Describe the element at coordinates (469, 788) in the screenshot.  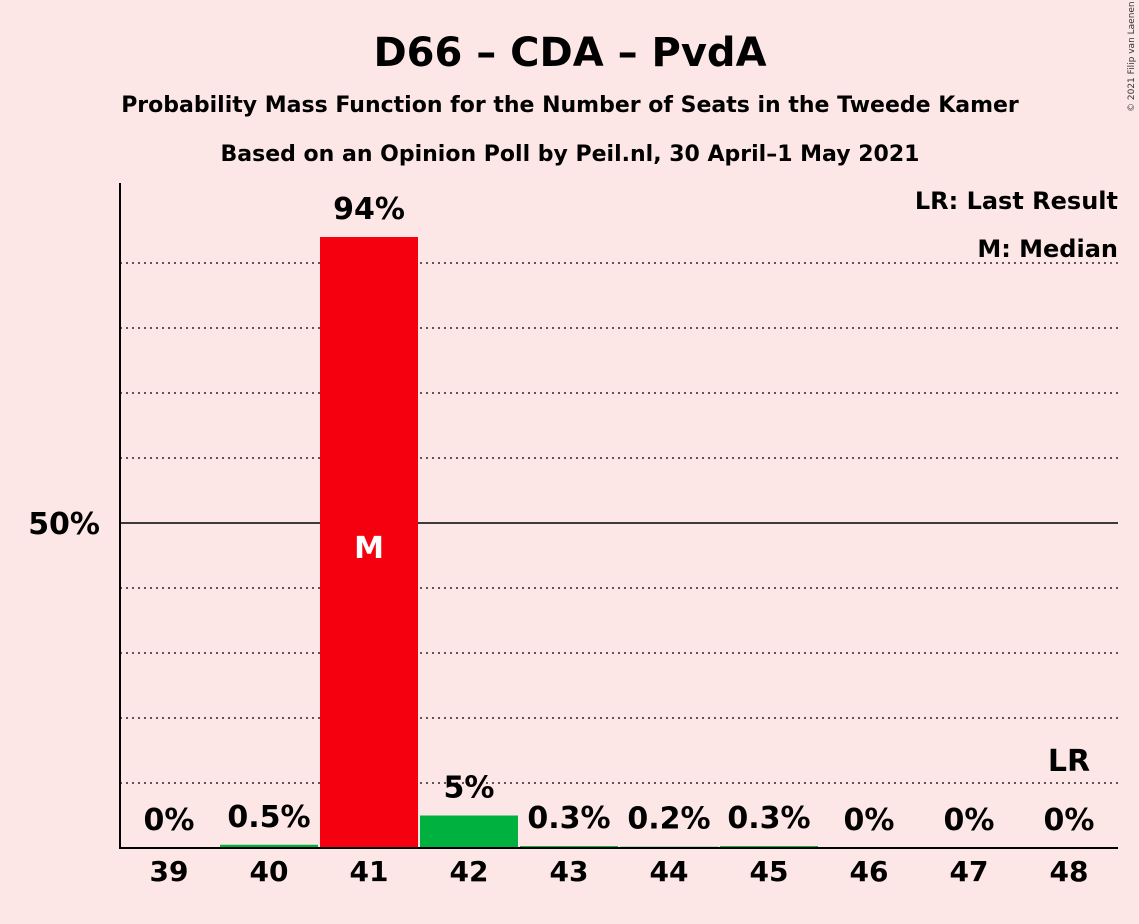
I see `value-label-42: 5%` at that location.